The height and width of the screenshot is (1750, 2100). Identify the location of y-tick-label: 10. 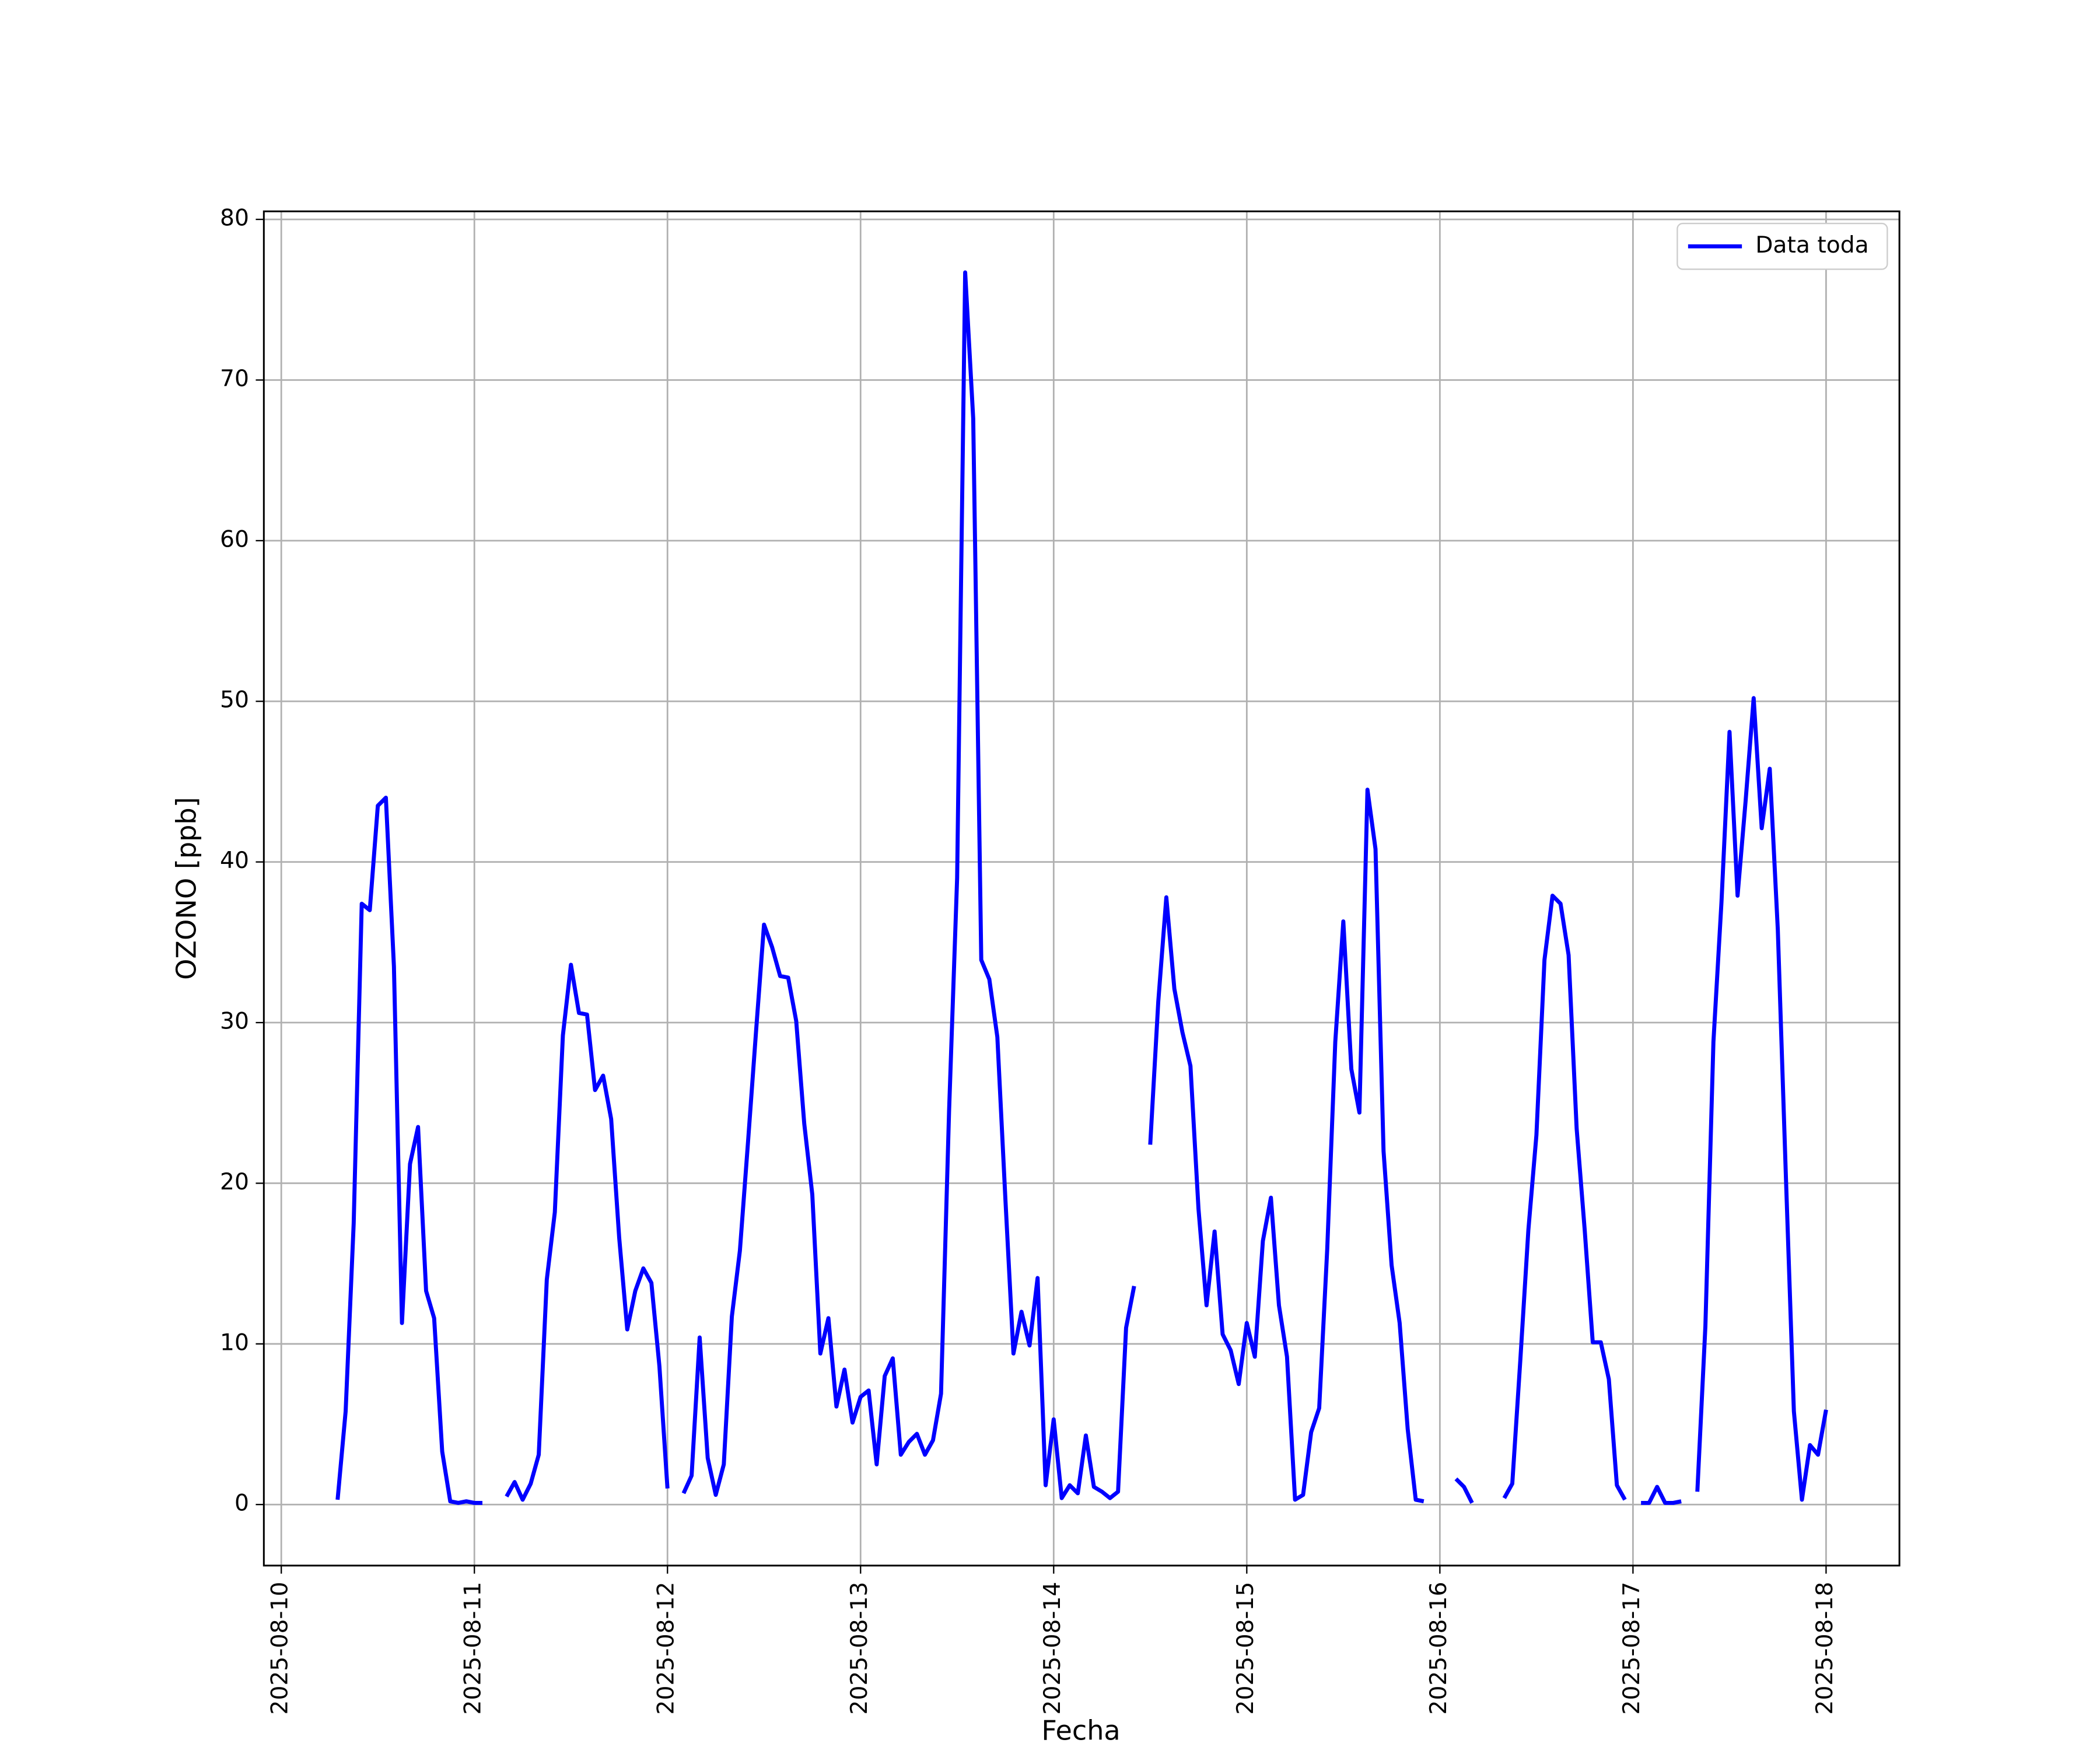
(235, 1342).